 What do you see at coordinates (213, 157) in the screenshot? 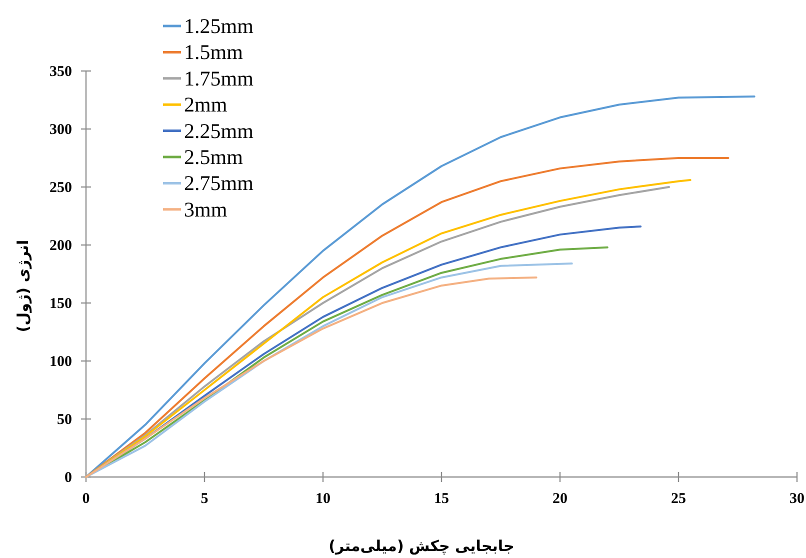
I see `legend-label: 2.5mm` at bounding box center [213, 157].